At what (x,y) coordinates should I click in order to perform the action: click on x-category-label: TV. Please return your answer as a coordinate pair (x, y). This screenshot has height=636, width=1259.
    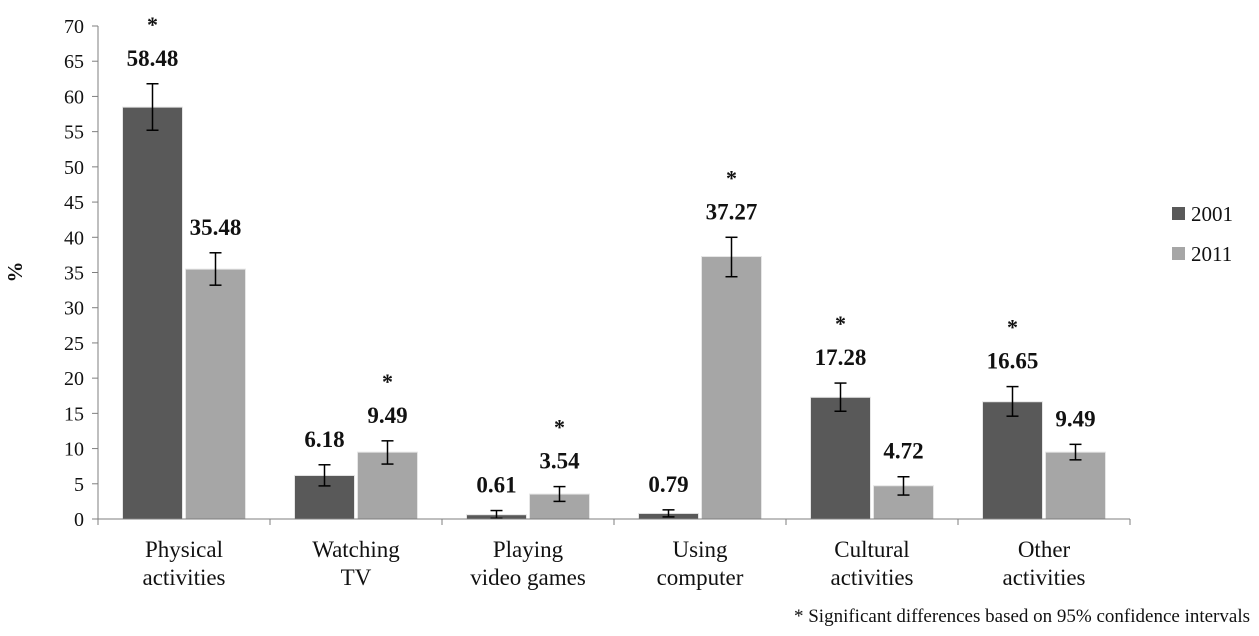
    Looking at the image, I should click on (356, 577).